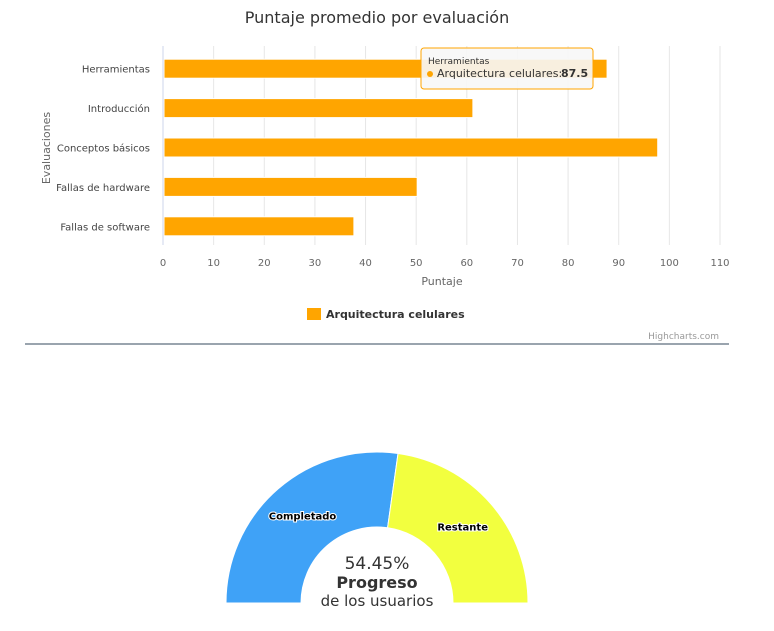 The width and height of the screenshot is (774, 631). Describe the element at coordinates (119, 109) in the screenshot. I see `y-tick-label: Introducción` at that location.